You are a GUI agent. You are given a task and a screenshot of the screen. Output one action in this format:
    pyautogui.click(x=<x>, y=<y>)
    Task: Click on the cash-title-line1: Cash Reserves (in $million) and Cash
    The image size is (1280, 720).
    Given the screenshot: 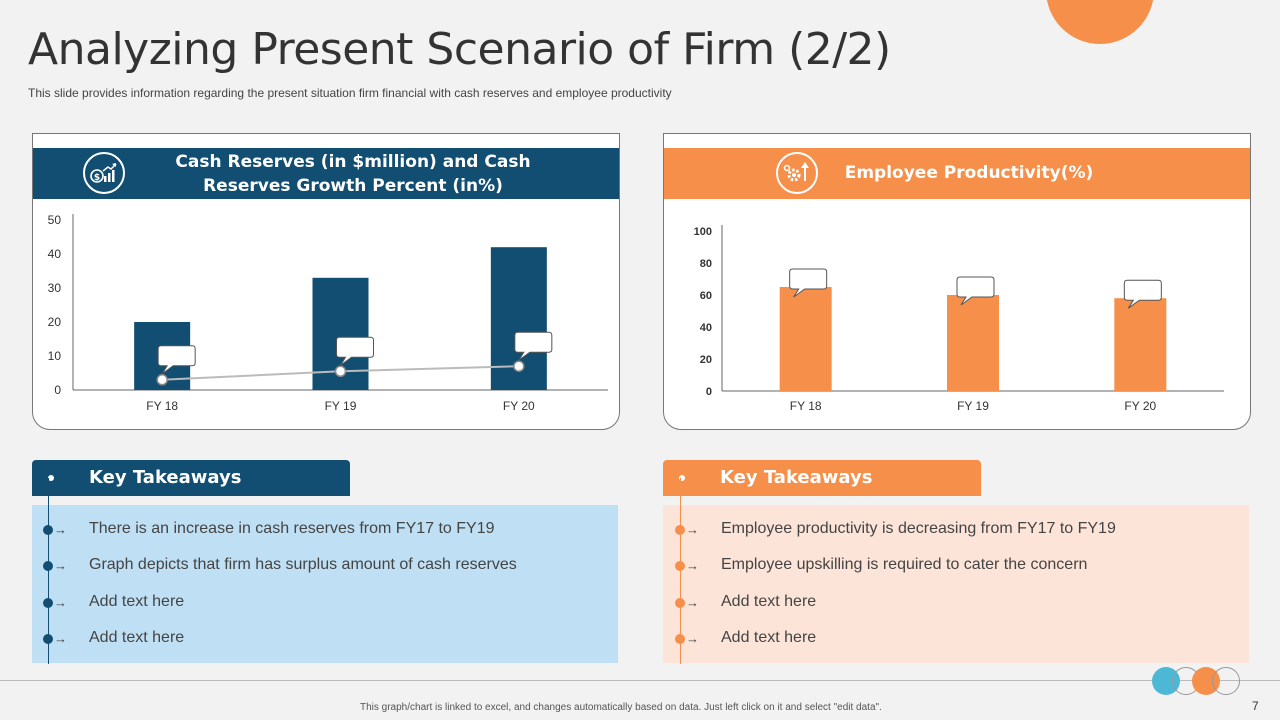 What is the action you would take?
    pyautogui.click(x=353, y=162)
    